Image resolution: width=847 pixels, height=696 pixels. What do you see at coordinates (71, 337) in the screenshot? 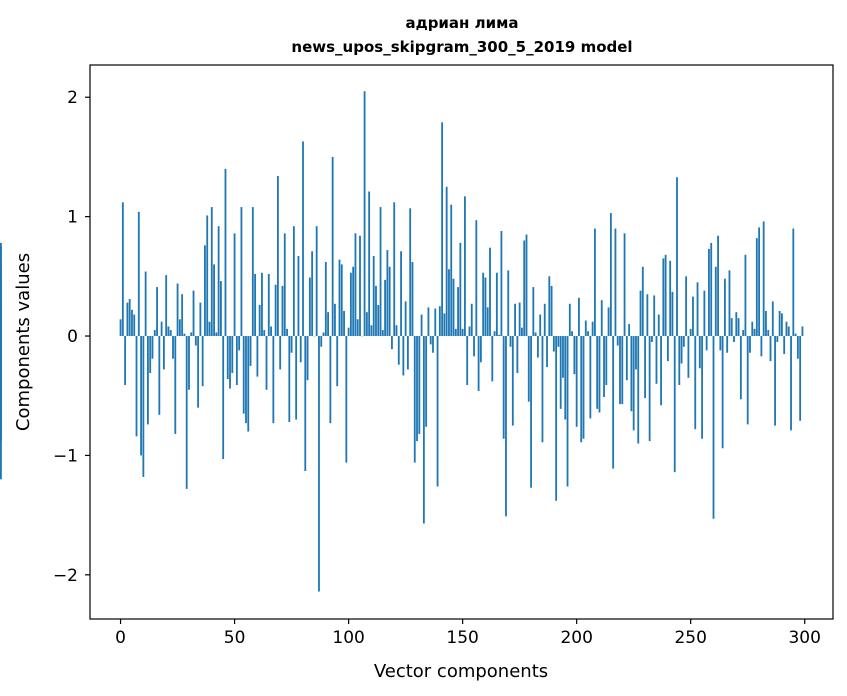
I see `y-axis-ticks: −2 −1 0 1 2` at bounding box center [71, 337].